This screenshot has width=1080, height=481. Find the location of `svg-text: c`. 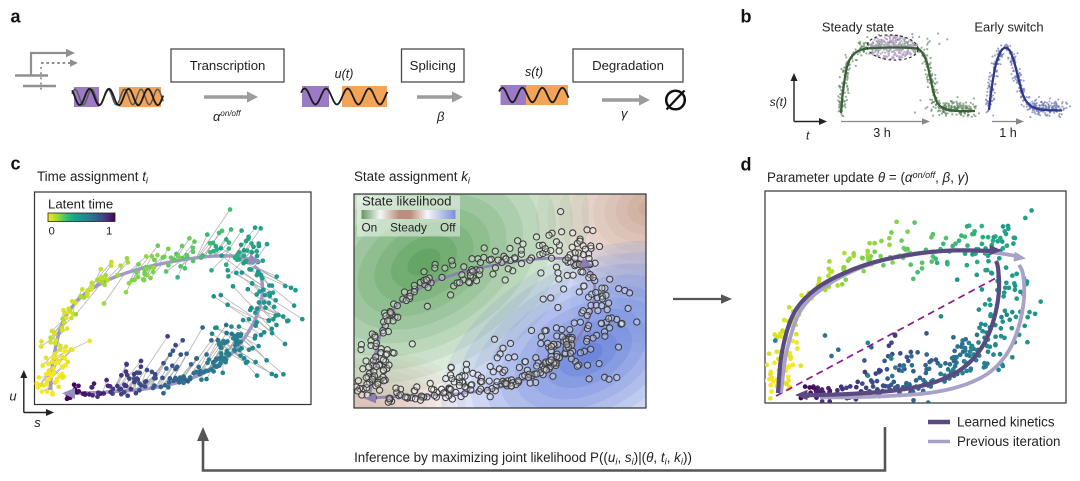

svg-text: c is located at coordinates (16, 164).